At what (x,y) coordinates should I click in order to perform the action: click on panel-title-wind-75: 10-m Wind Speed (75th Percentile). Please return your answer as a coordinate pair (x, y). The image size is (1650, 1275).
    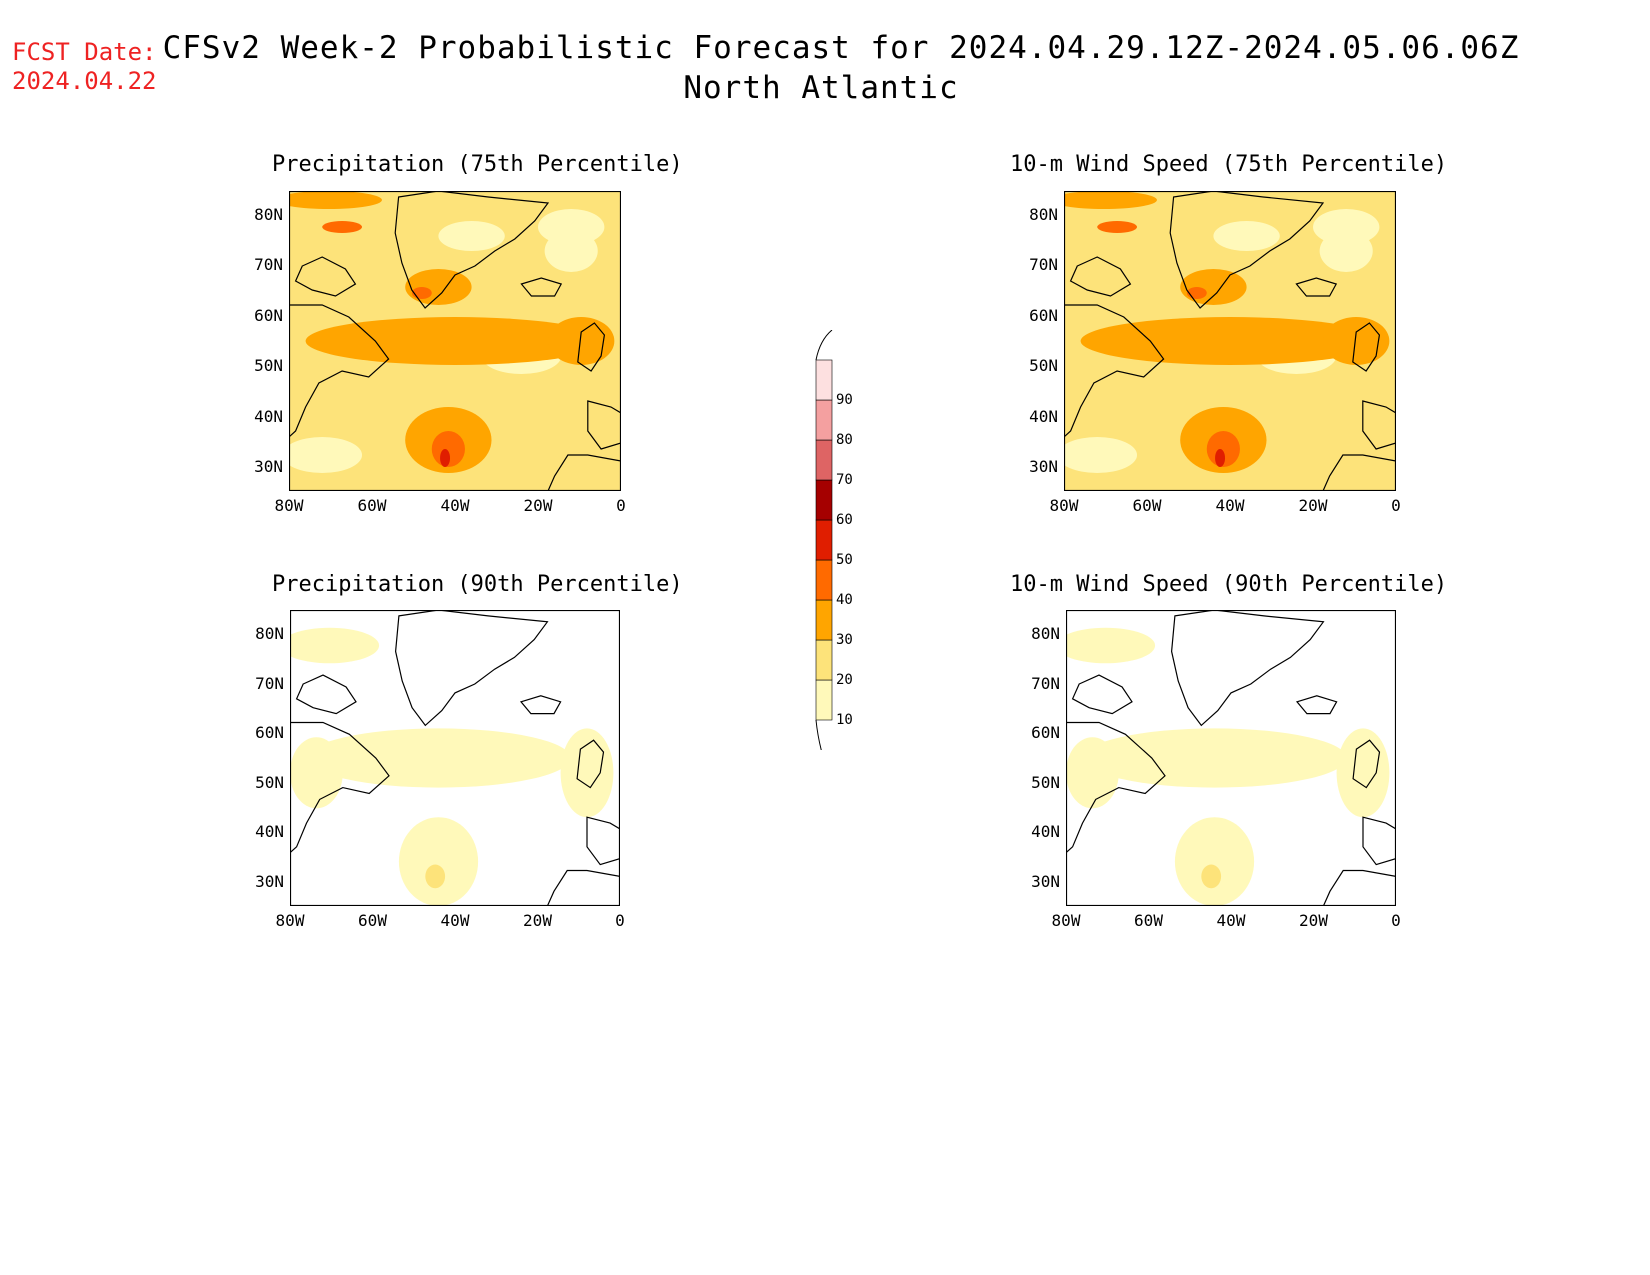
    Looking at the image, I should click on (1229, 164).